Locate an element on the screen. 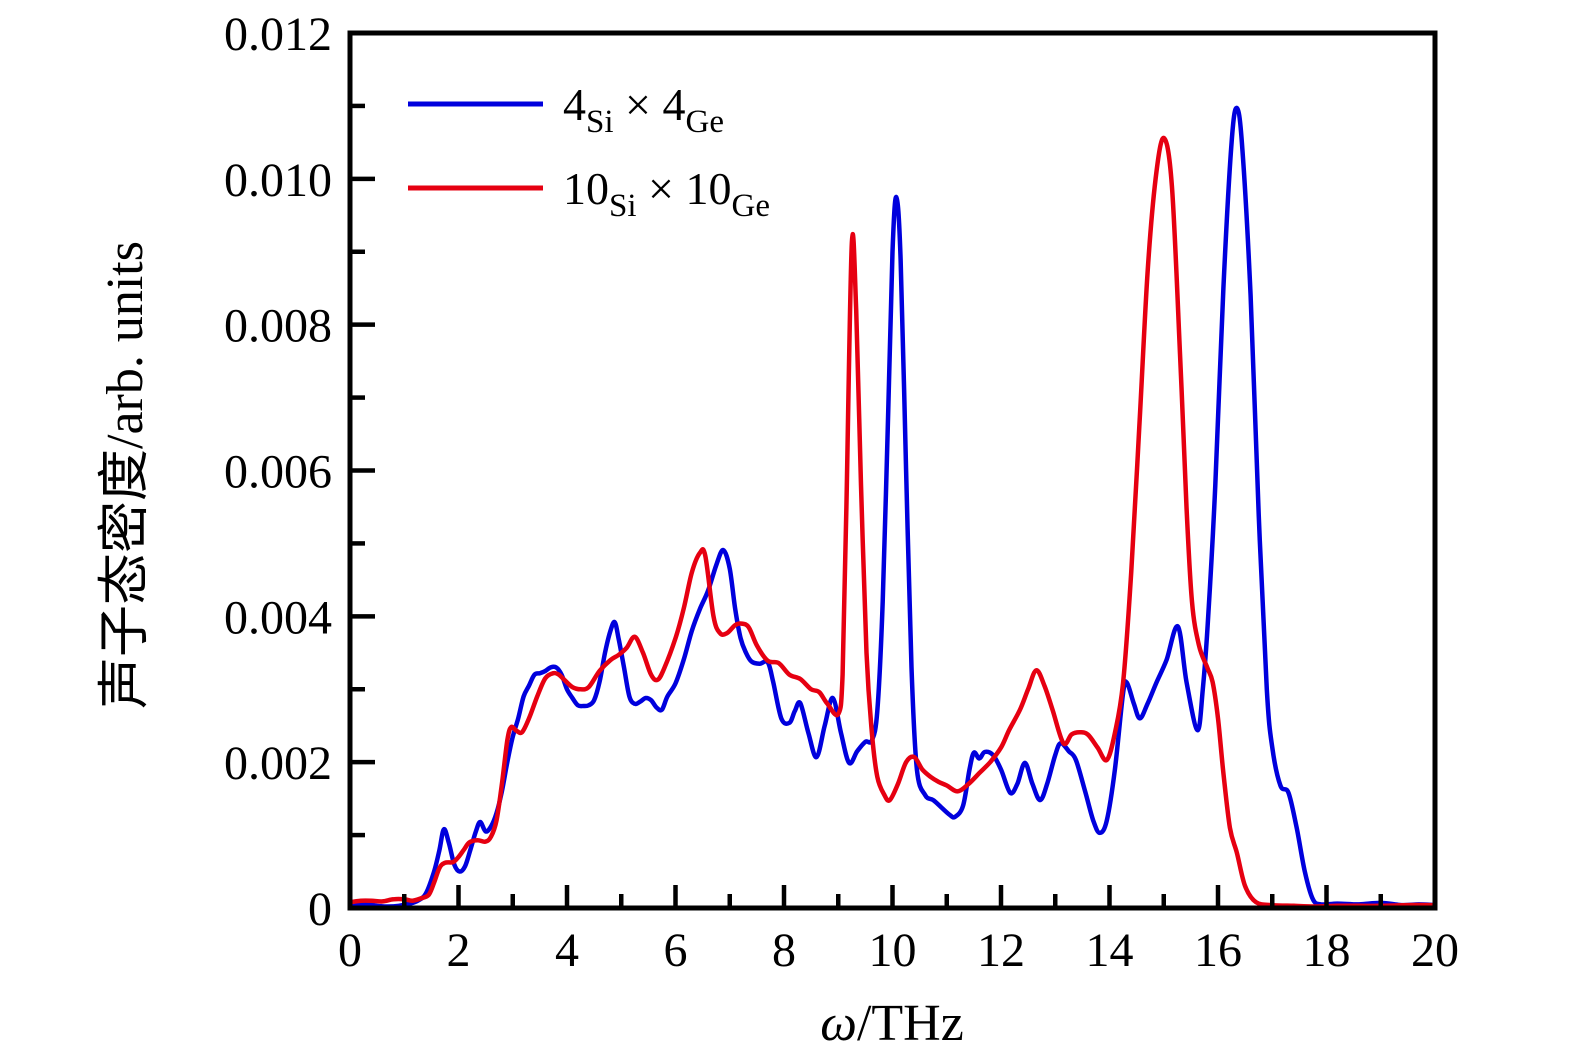 This screenshot has height=1063, width=1575. x-tick-label: 6 is located at coordinates (676, 950).